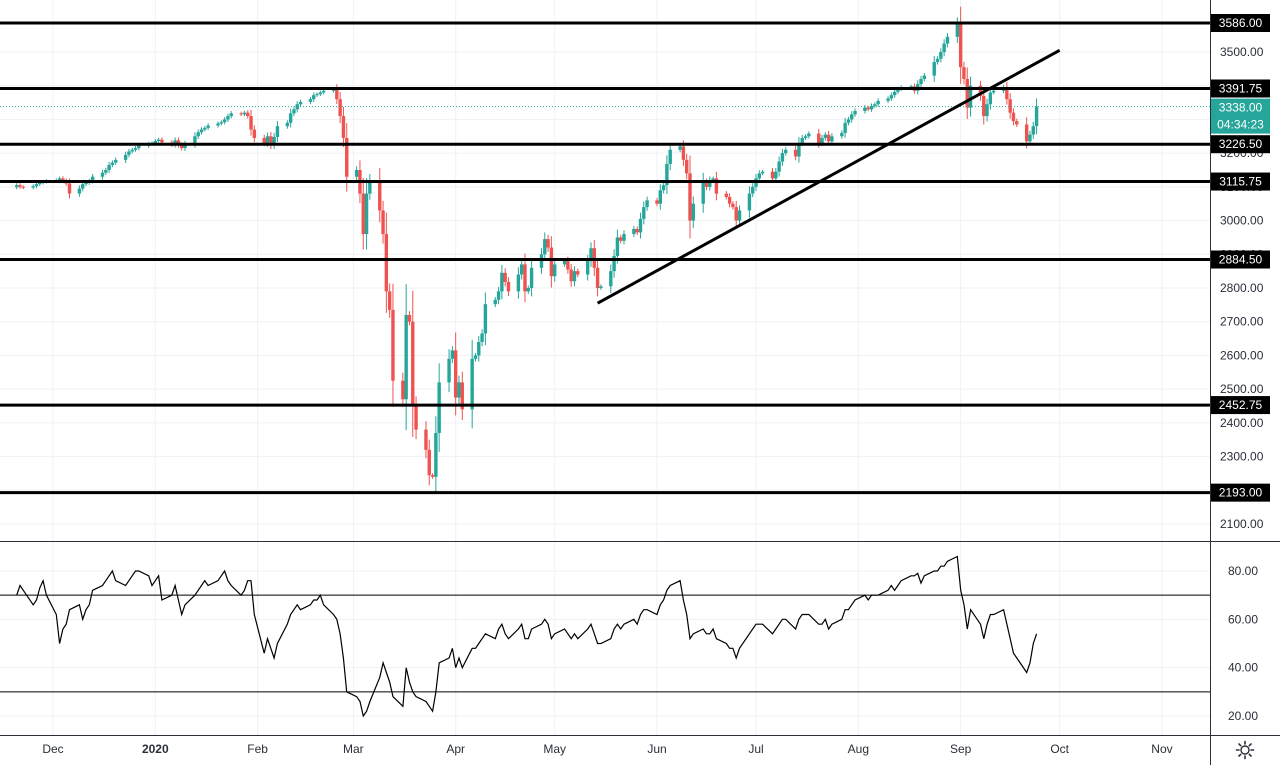  What do you see at coordinates (1161, 749) in the screenshot?
I see `x-tick-label: Nov` at bounding box center [1161, 749].